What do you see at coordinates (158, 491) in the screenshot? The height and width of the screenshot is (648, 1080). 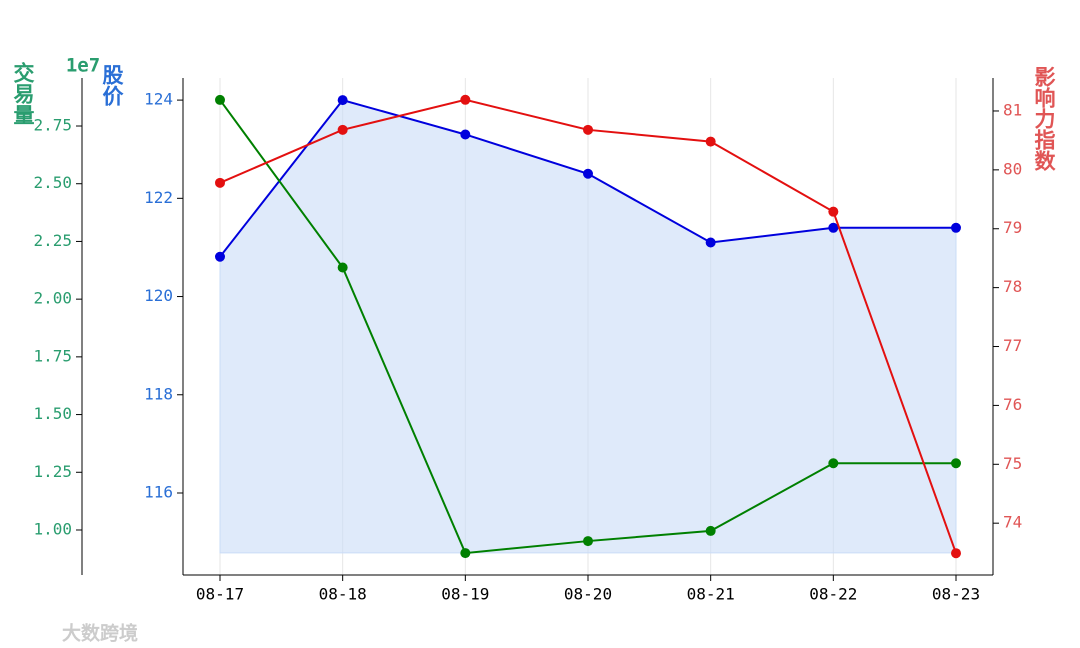 I see `y-tick-label: 116` at bounding box center [158, 491].